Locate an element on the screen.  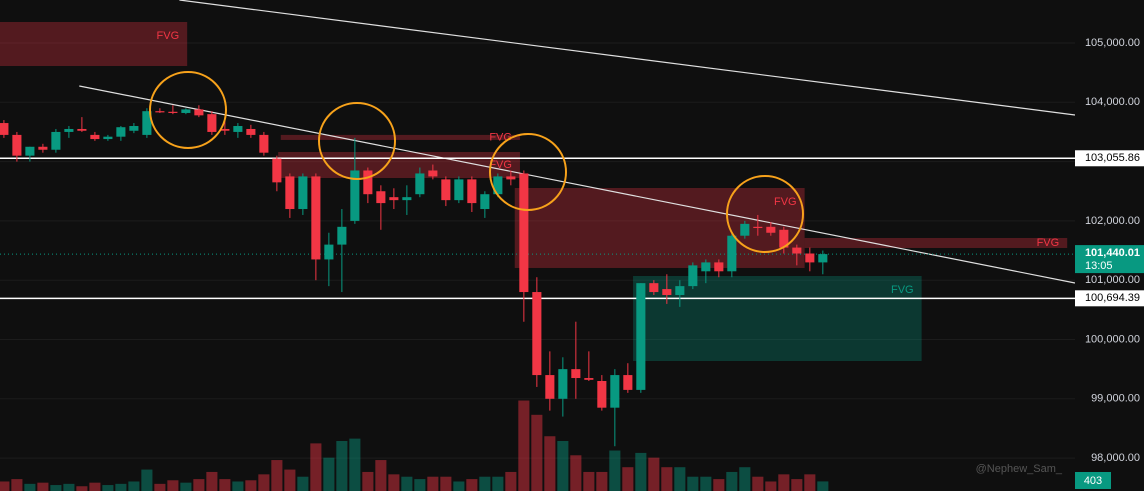
price-line-label: 100,694.39 is located at coordinates (1112, 298).